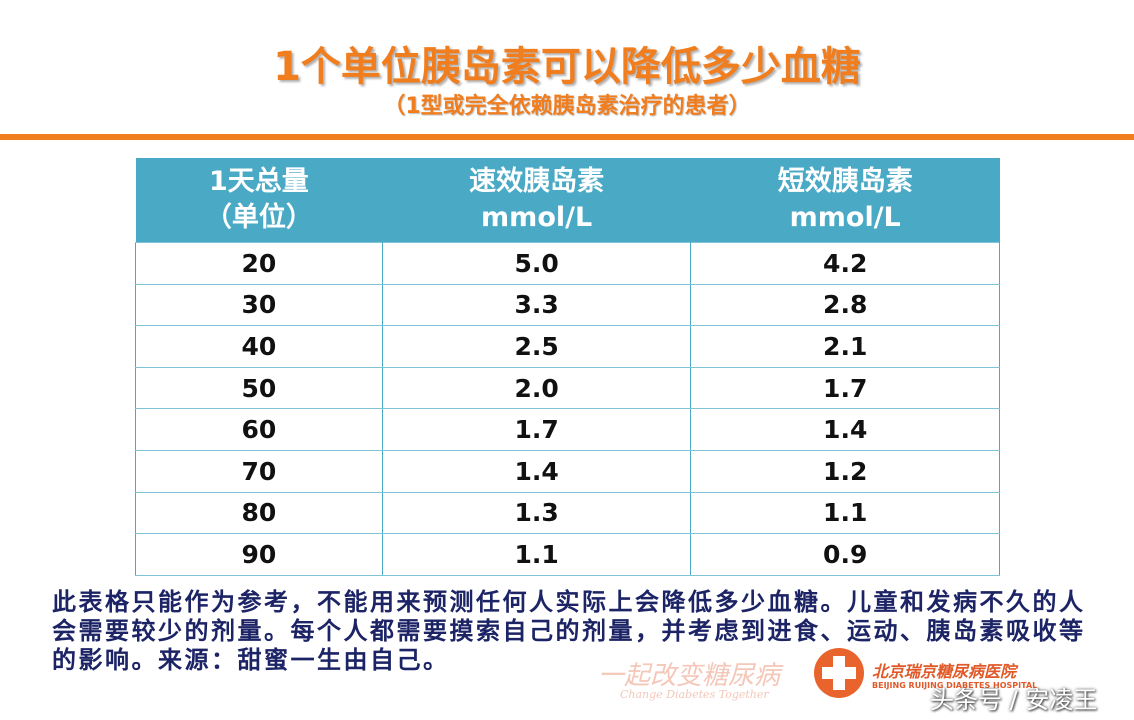 The image size is (1134, 720). I want to click on table-cell: 0.9, so click(845, 554).